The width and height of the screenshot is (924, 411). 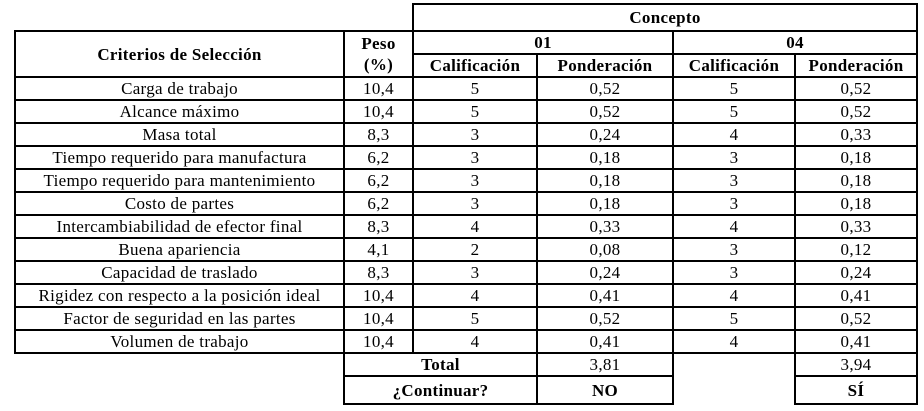 What do you see at coordinates (734, 390) in the screenshot?
I see `footer-gap` at bounding box center [734, 390].